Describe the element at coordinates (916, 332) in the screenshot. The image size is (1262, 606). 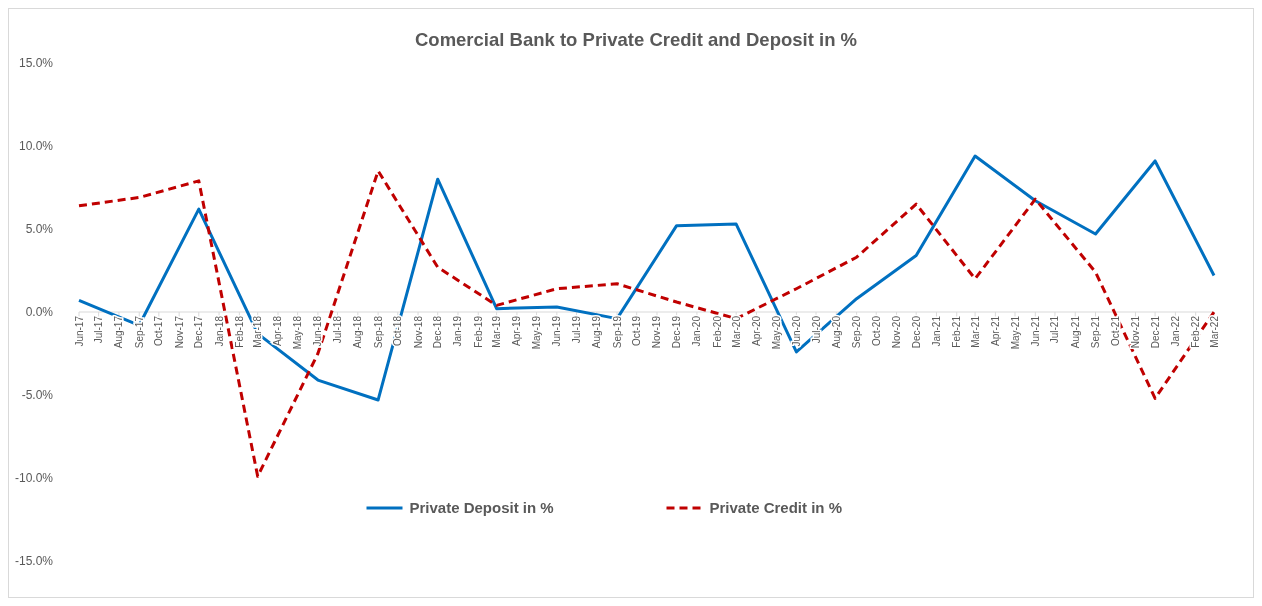
I see `x-tick-label: Dec-20` at that location.